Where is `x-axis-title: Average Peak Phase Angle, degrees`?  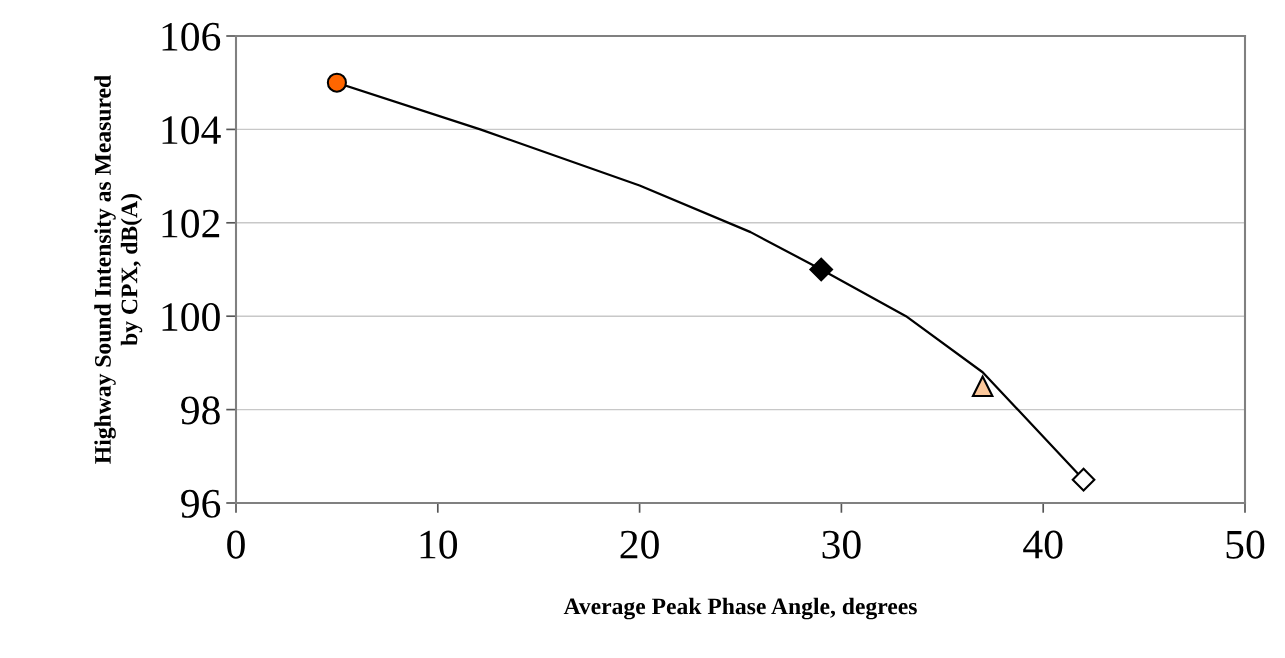
x-axis-title: Average Peak Phase Angle, degrees is located at coordinates (740, 608).